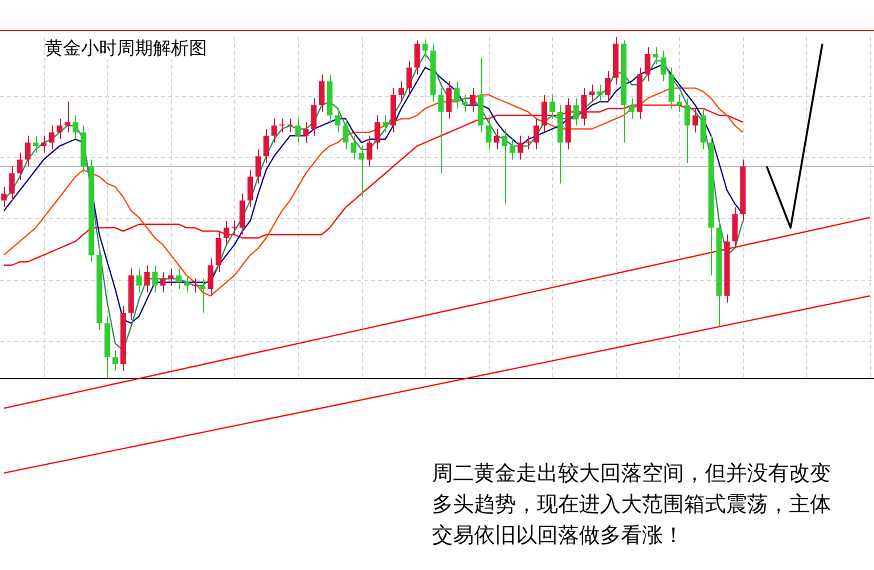 The height and width of the screenshot is (570, 874). What do you see at coordinates (632, 504) in the screenshot?
I see `text: 周二黄金走出较大回落空间，但并没有改变多头趋势，现在进入大范围箱式震荡，主体交易依旧以回落做多看涨！` at bounding box center [632, 504].